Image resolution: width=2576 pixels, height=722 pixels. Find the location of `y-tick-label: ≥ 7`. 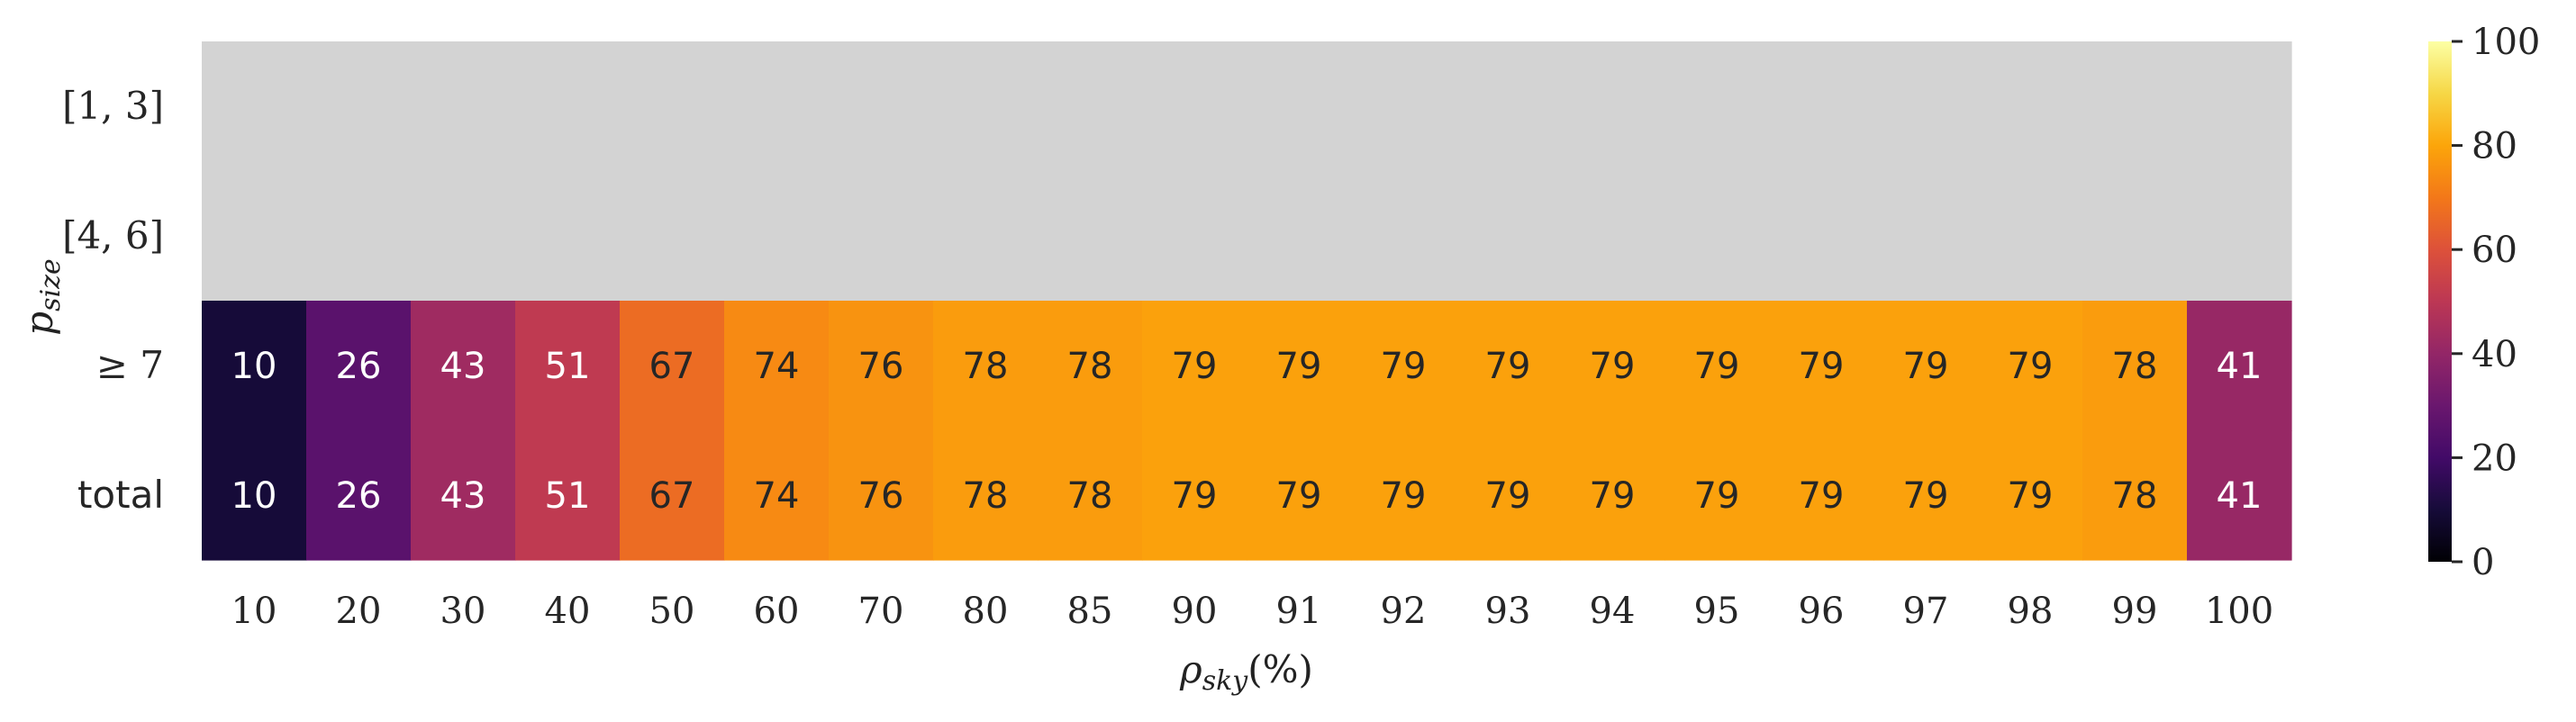

y-tick-label: ≥ 7 is located at coordinates (130, 365).